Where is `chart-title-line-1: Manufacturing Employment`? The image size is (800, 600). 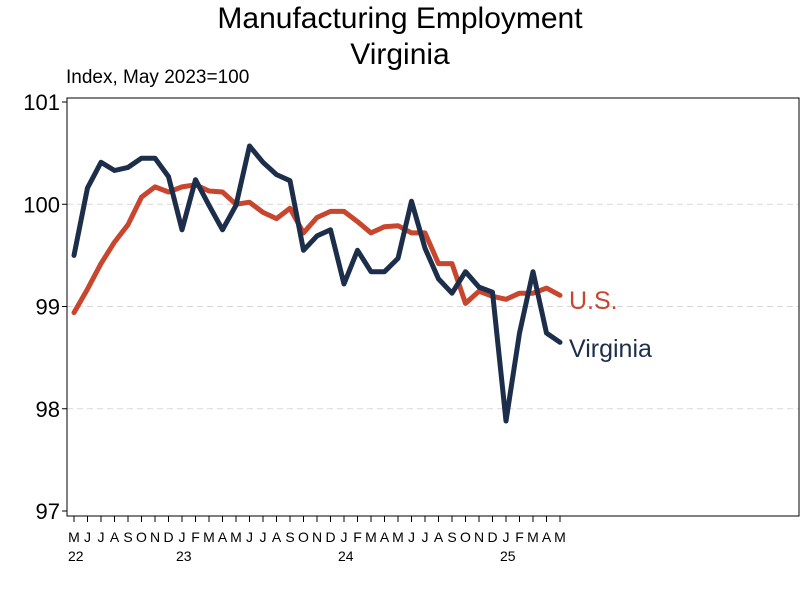
chart-title-line-1: Manufacturing Employment is located at coordinates (400, 18).